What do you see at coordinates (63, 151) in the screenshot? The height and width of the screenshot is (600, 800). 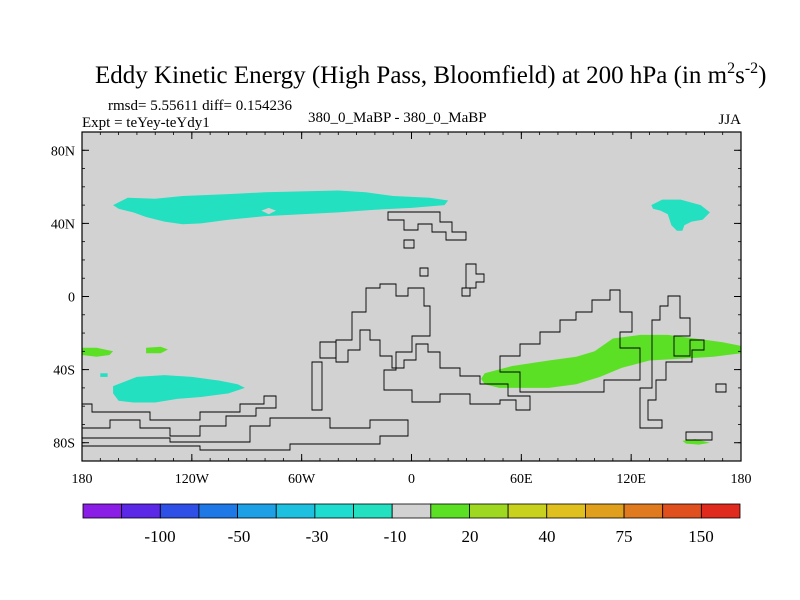 I see `y-tick-label: 80N` at bounding box center [63, 151].